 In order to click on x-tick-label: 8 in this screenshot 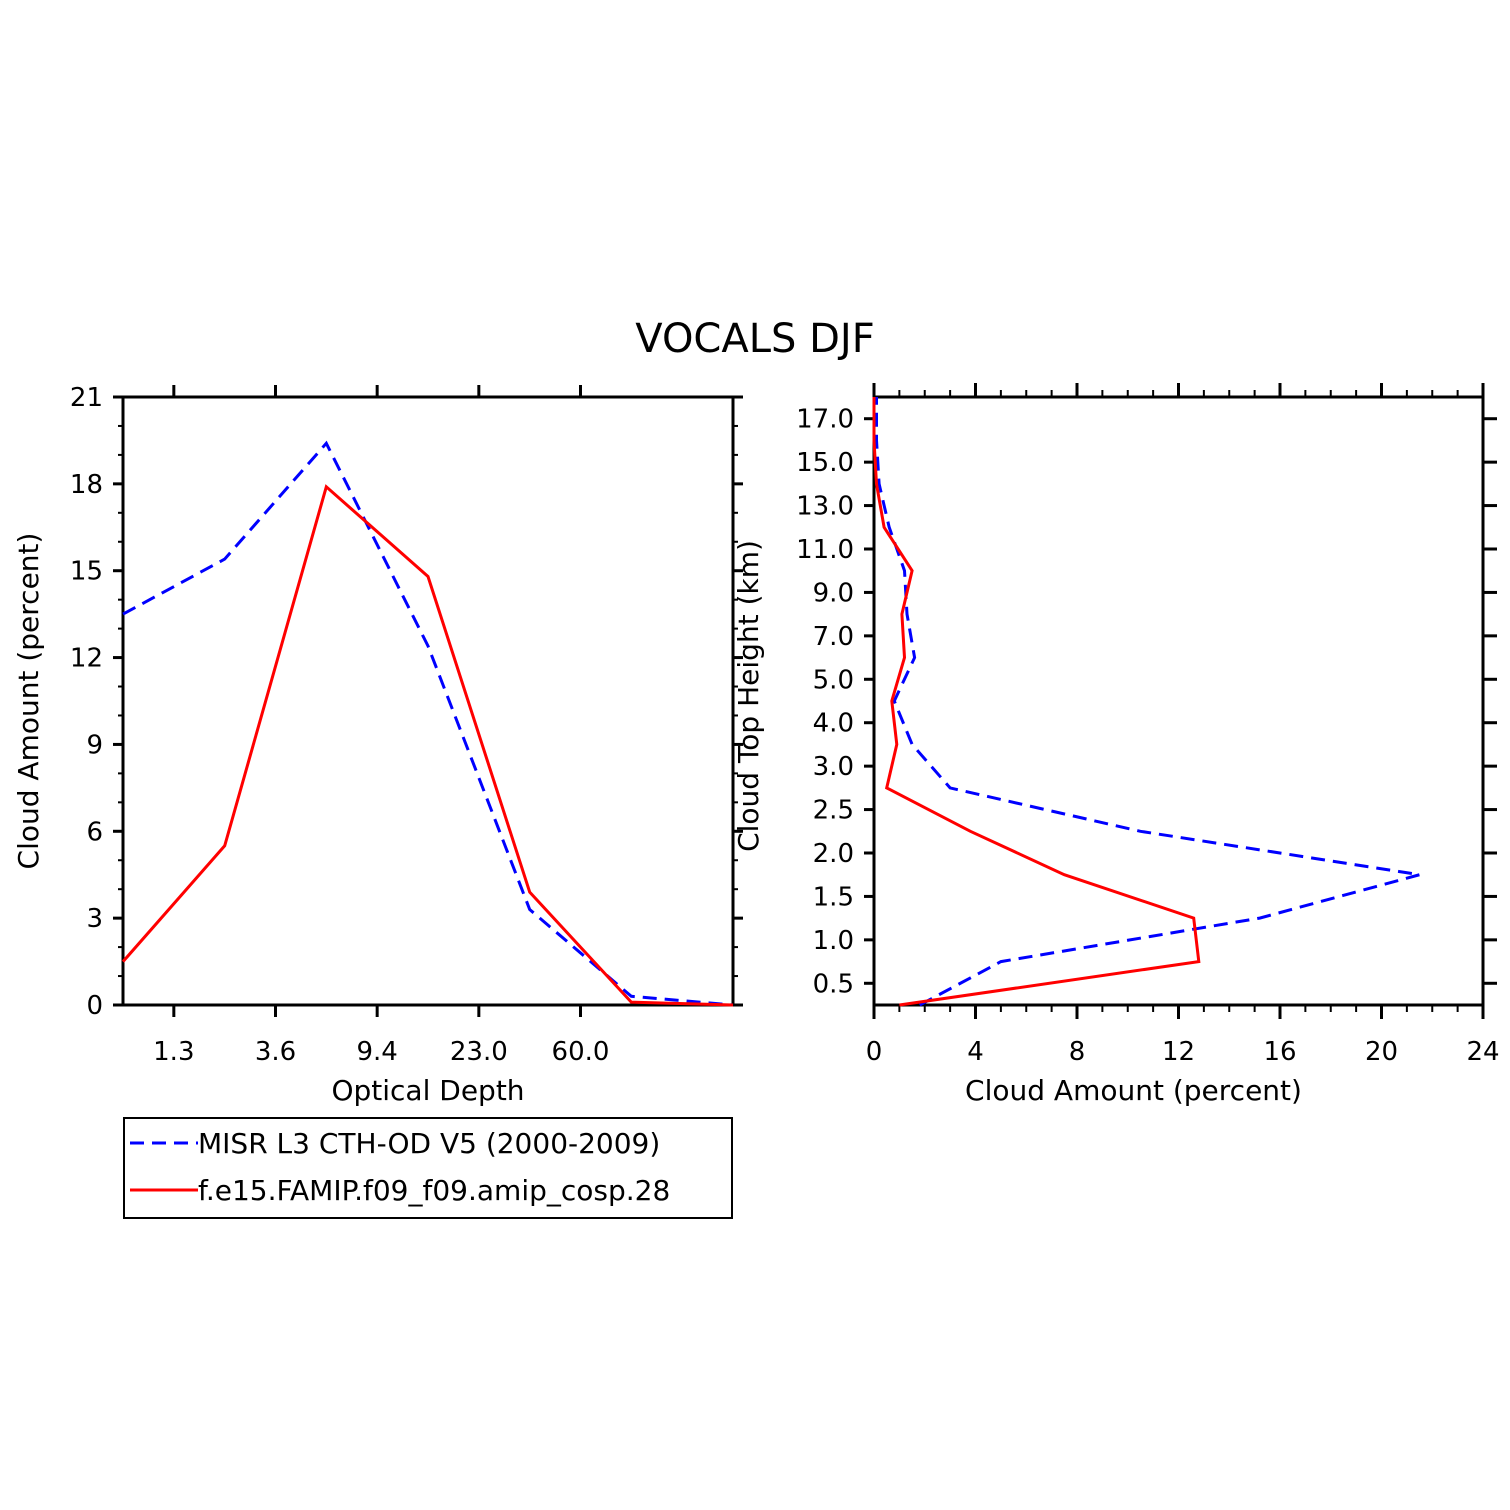, I will do `click(1077, 1052)`.